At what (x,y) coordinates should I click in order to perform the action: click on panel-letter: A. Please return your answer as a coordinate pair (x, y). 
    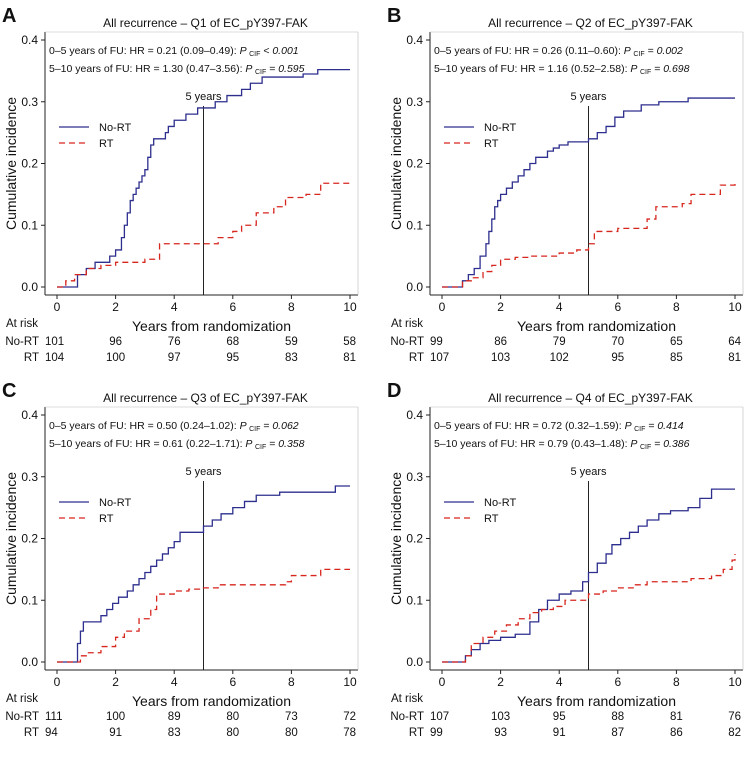
    Looking at the image, I should click on (9, 16).